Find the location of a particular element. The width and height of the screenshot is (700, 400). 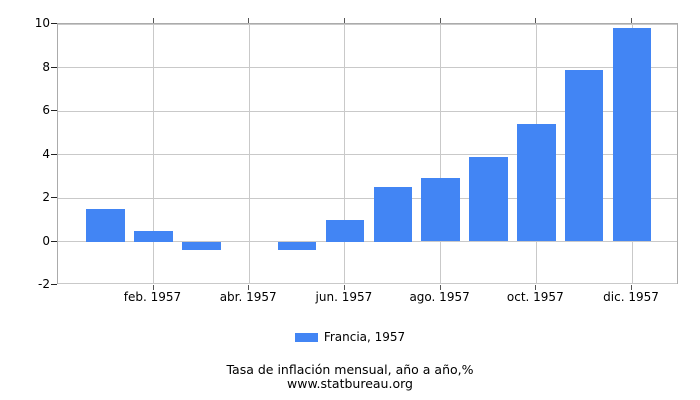

bar-oct-1957 is located at coordinates (536, 183).